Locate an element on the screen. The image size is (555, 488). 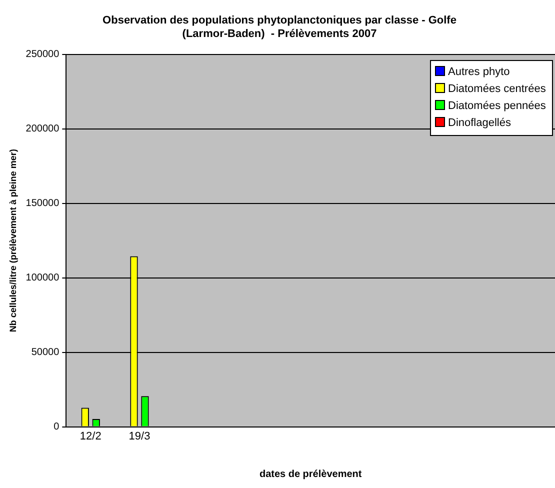
chart-title: Observation des populations phytoplanctoniques par classe - Golfe (Larmor-Baden) - Prélèvements 2007 is located at coordinates (279, 27).